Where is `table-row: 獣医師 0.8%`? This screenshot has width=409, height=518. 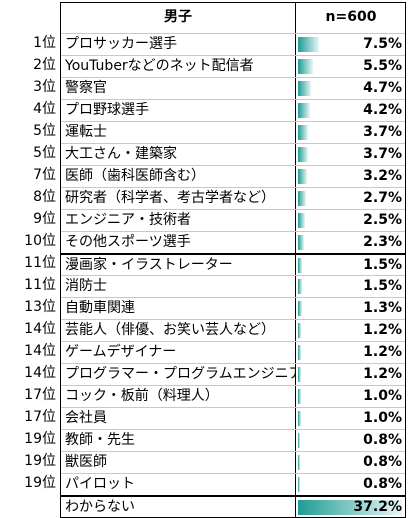
table-row: 獣医師 0.8% is located at coordinates (233, 462).